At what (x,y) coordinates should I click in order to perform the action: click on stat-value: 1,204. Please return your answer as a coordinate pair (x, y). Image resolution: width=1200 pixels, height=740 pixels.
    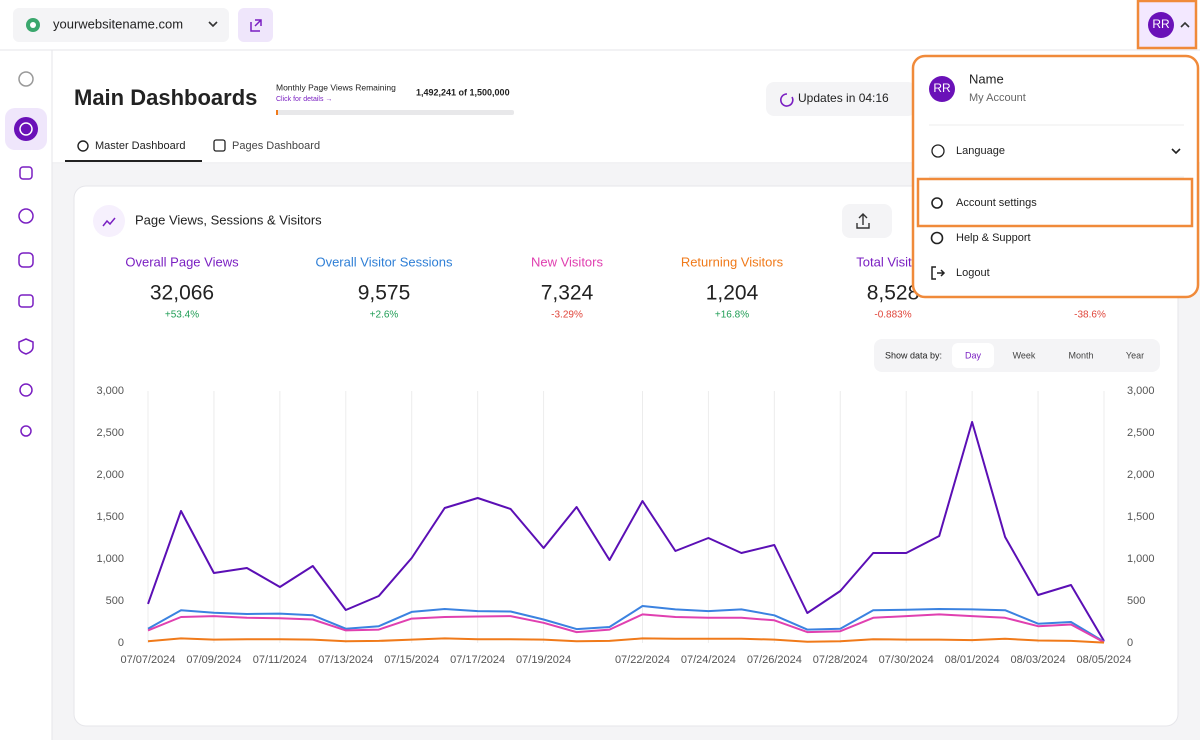
    Looking at the image, I should click on (732, 293).